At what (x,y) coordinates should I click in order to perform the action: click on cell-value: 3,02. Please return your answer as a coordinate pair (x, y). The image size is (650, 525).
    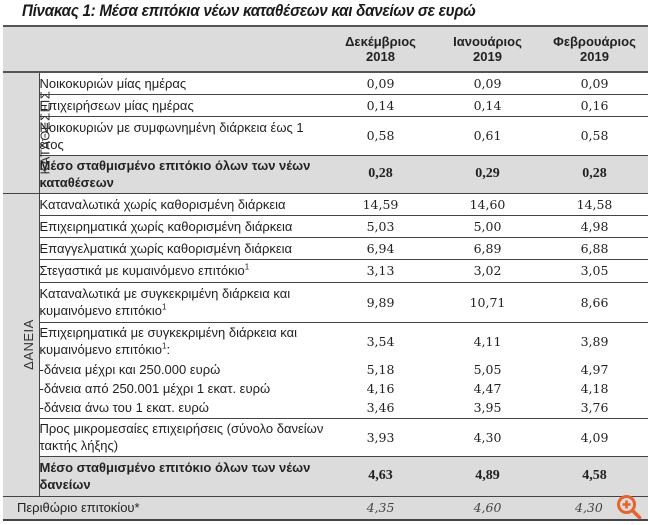
    Looking at the image, I should click on (487, 271).